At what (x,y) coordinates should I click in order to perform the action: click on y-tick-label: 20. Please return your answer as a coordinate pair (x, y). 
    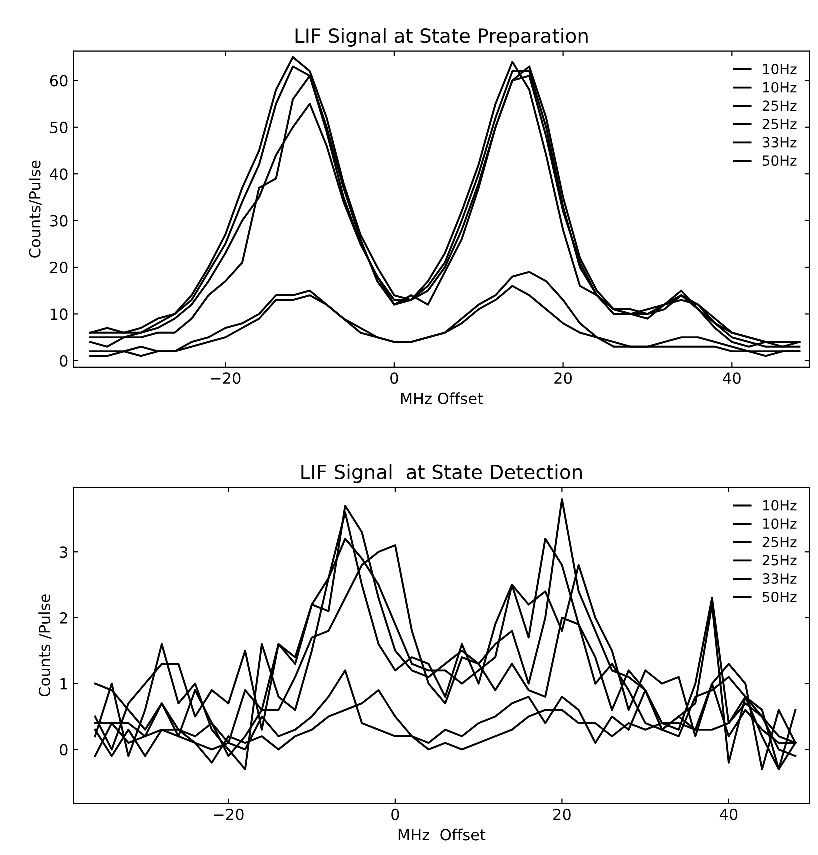
    Looking at the image, I should click on (59, 268).